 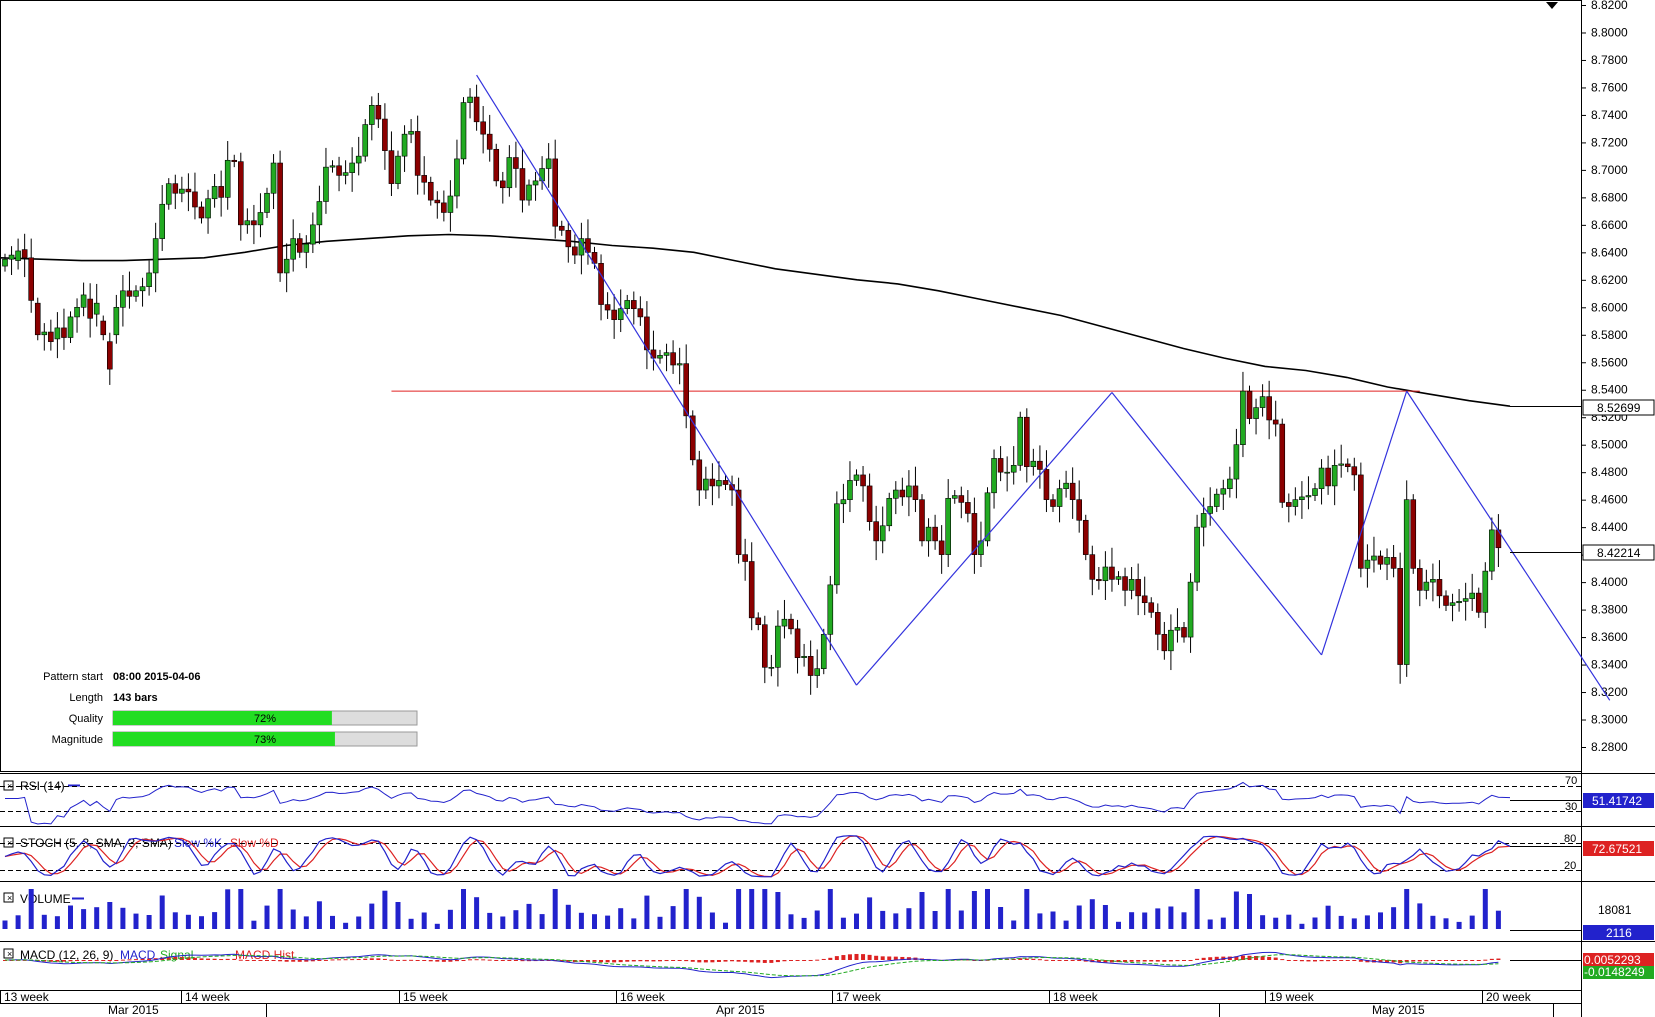 What do you see at coordinates (198, 843) in the screenshot?
I see `stoch-k-legend: Slow %K` at bounding box center [198, 843].